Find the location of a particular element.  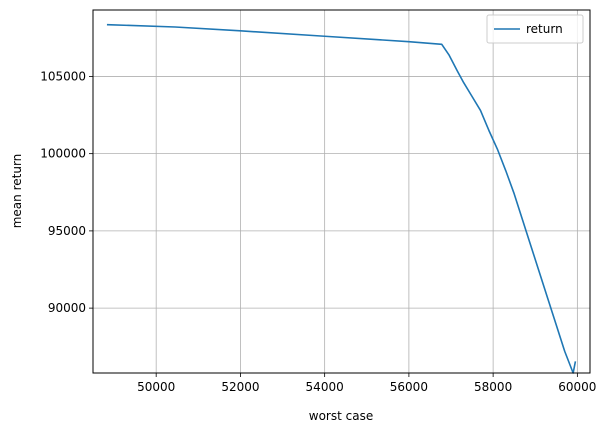

x-tick-label: 58000 is located at coordinates (493, 387).